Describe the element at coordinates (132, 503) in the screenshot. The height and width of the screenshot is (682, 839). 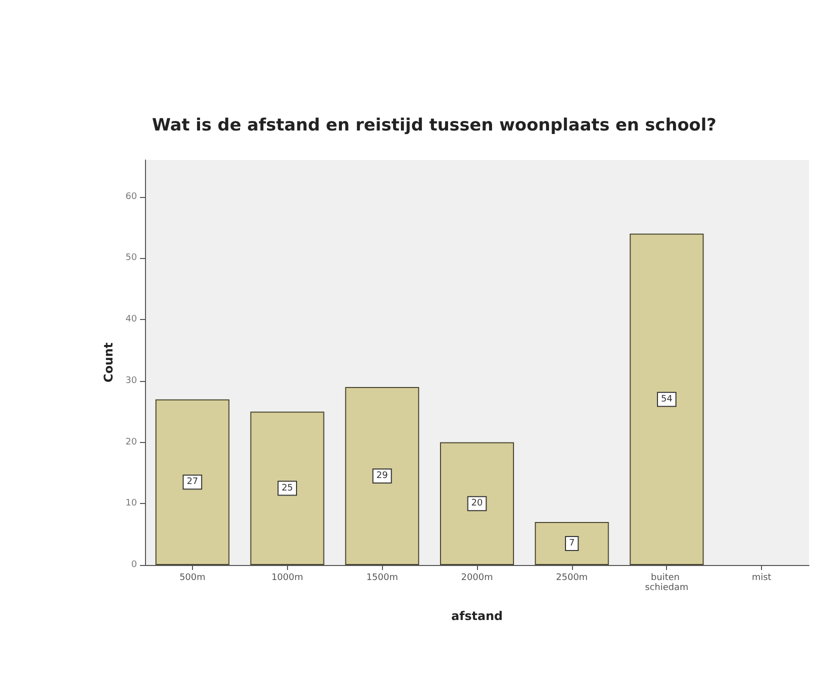
I see `y-tick-label: 10` at that location.